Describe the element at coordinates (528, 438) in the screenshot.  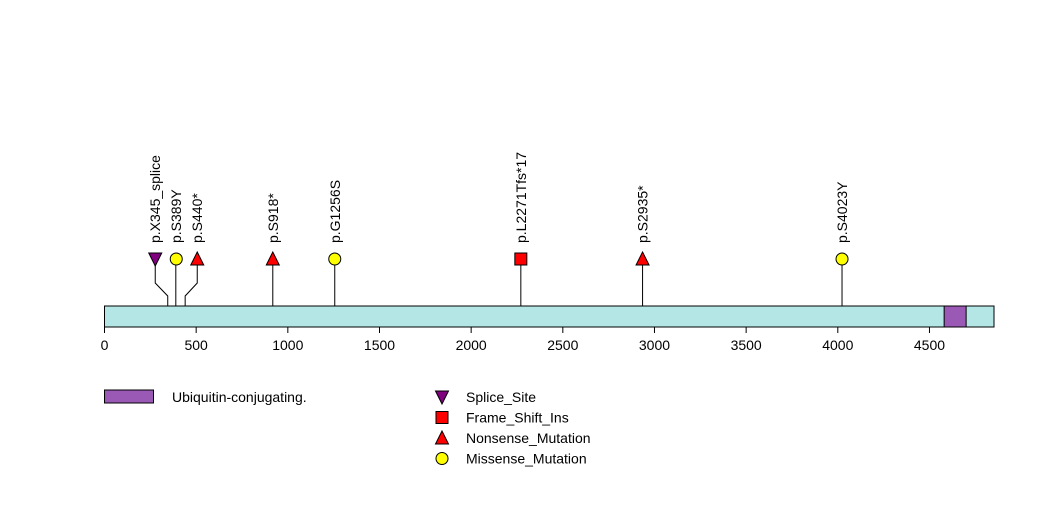
I see `legend-Nonsense_Mutation-label: Nonsense_Mutation` at that location.